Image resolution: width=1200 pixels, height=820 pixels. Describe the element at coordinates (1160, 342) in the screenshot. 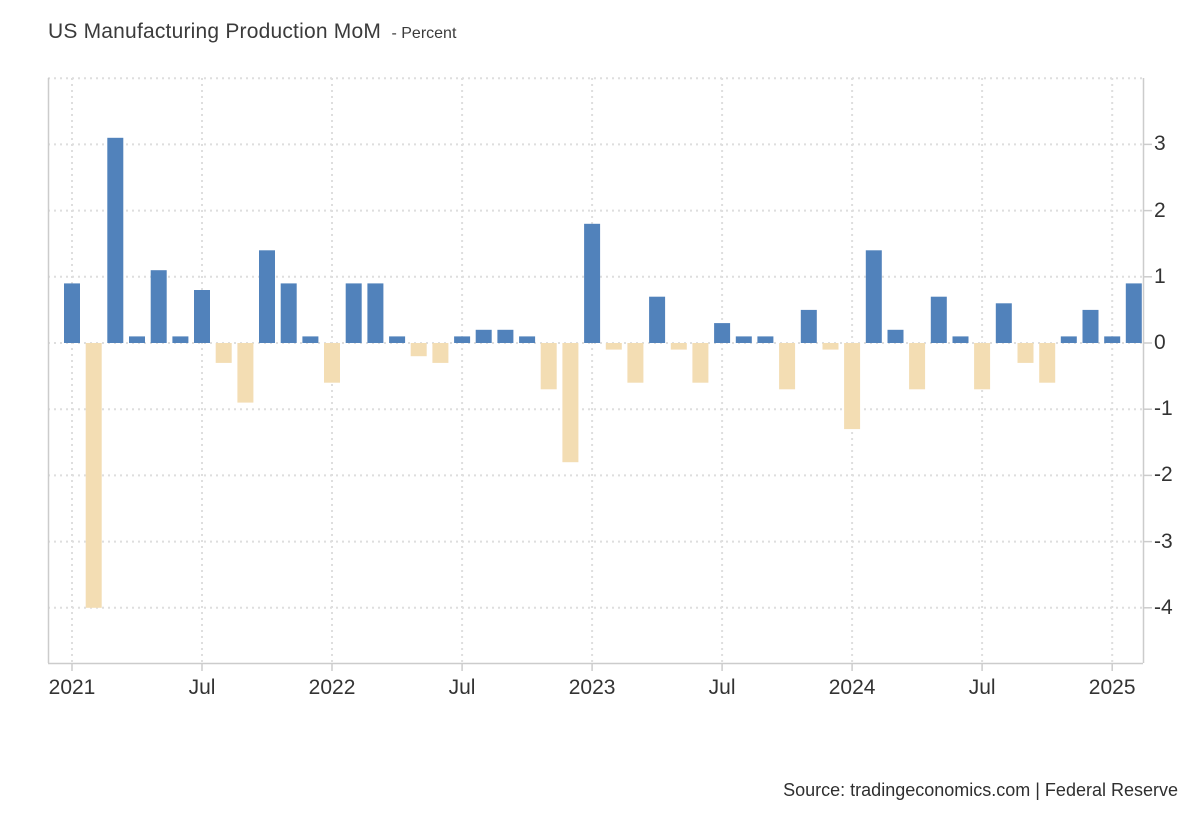

I see `y-axis-label-0: 0` at that location.